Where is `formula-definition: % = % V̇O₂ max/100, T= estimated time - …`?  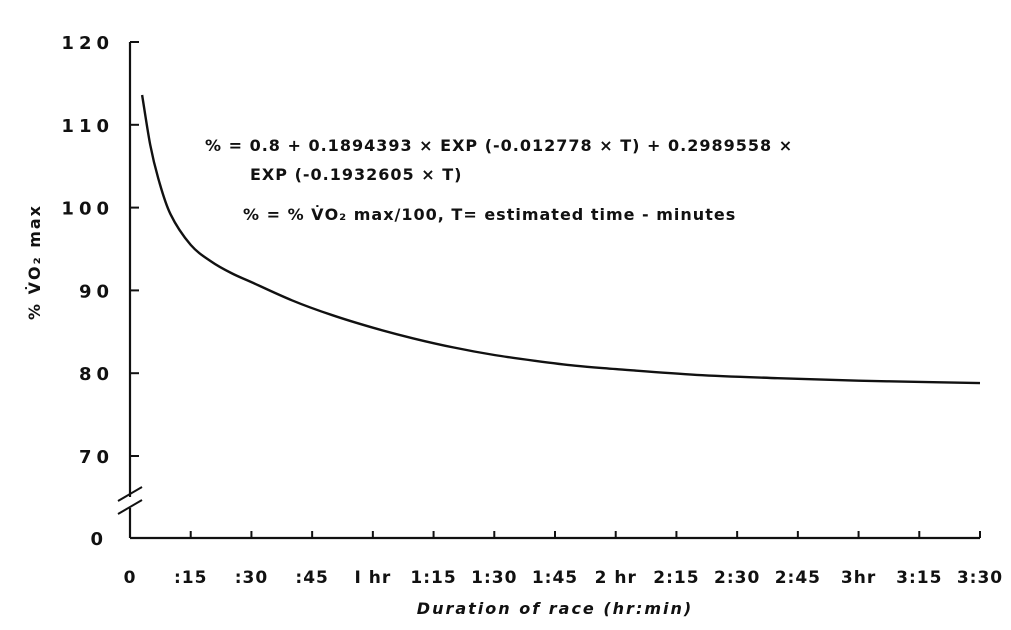 formula-definition: % = % V̇O₂ max/100, T= estimated time - … is located at coordinates (489, 214).